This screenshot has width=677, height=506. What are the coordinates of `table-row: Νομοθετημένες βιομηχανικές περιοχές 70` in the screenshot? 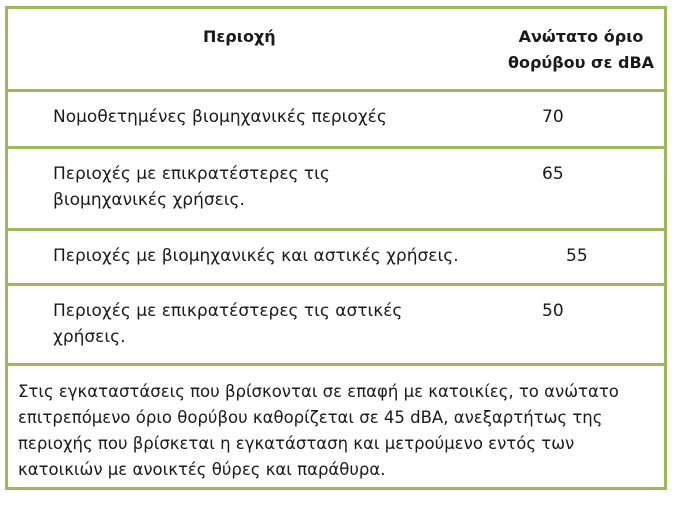 It's located at (336, 120).